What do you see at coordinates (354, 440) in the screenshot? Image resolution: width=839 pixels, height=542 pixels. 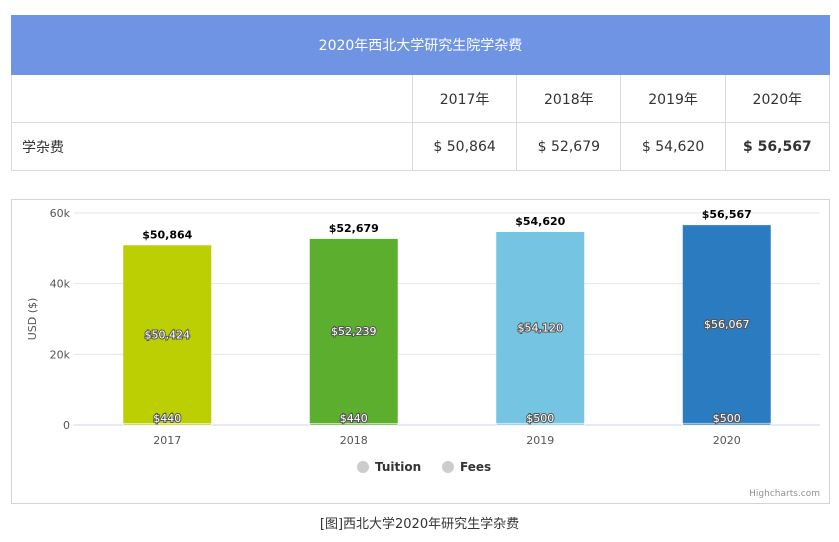 I see `x-tick-label: 2018` at bounding box center [354, 440].